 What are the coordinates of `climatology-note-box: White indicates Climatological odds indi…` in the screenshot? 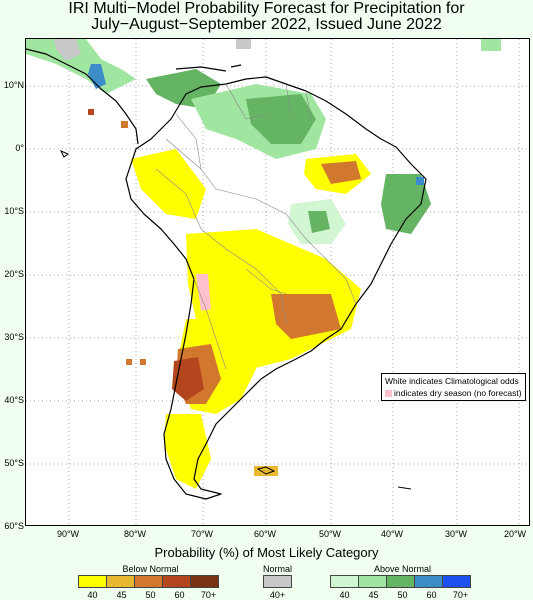 It's located at (453, 387).